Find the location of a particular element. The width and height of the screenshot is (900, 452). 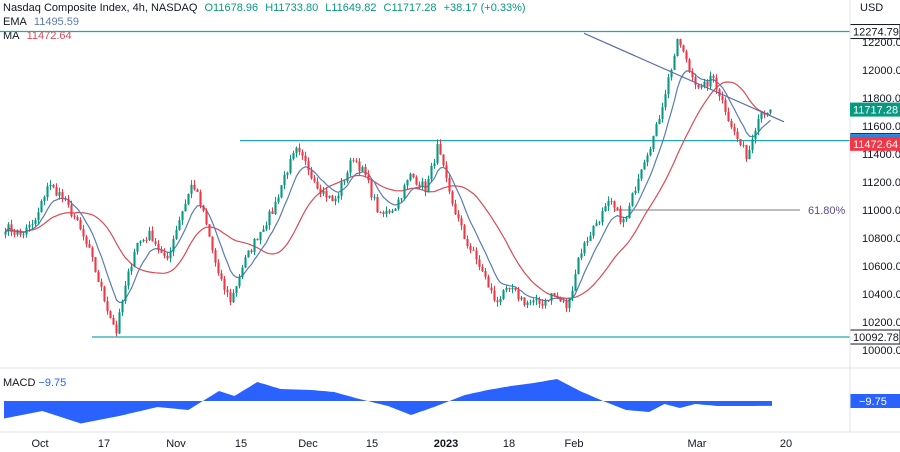

macd-tag-box is located at coordinates (875, 401).